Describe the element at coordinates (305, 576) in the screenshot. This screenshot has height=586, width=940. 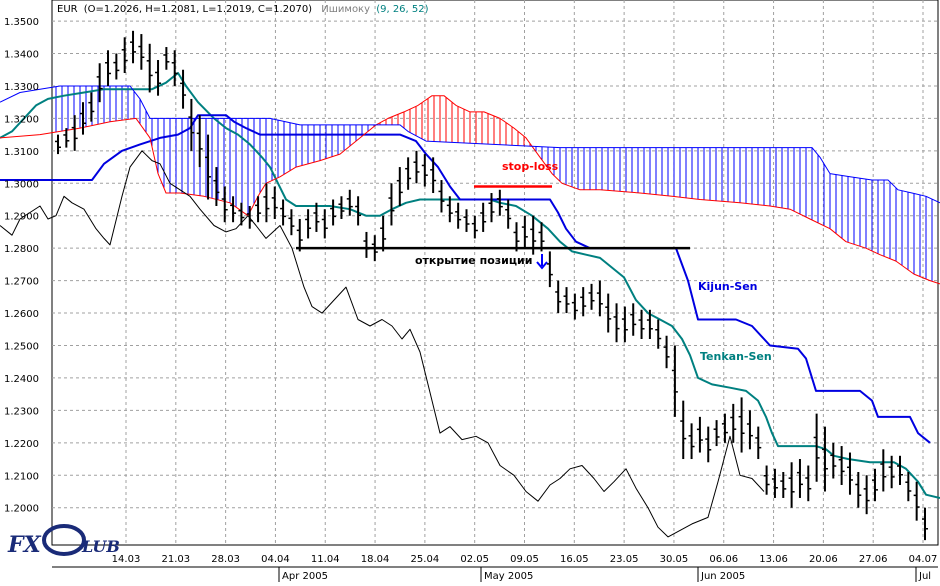
I see `month-label: Apr 2005` at that location.